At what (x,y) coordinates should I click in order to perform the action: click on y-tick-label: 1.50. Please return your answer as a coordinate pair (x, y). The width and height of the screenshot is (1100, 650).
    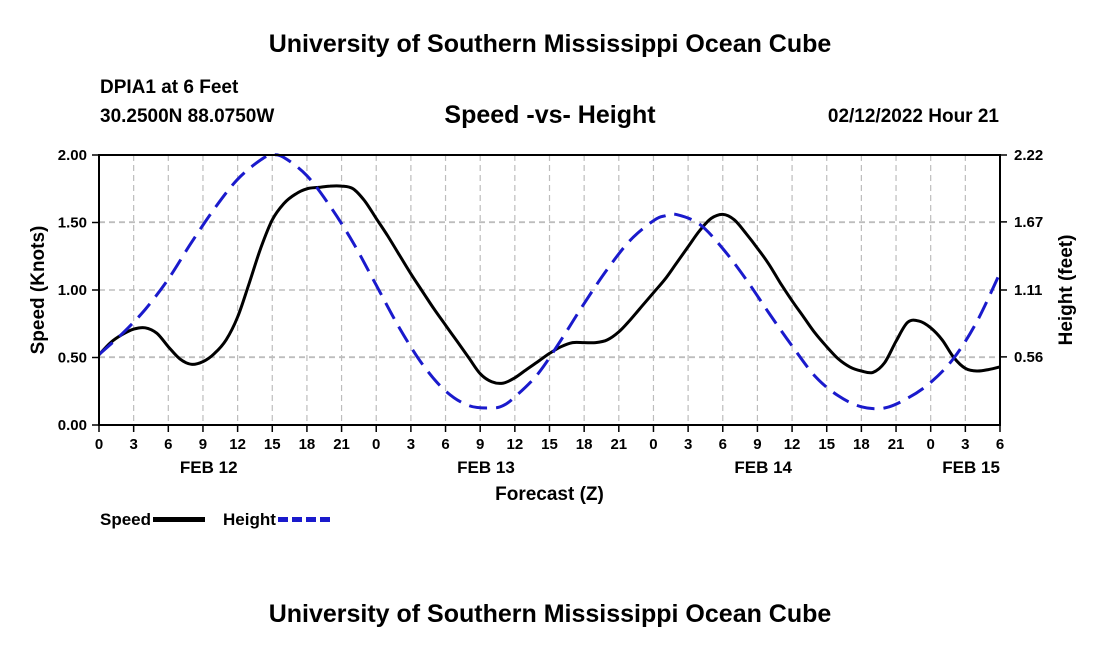
    Looking at the image, I should click on (72, 223).